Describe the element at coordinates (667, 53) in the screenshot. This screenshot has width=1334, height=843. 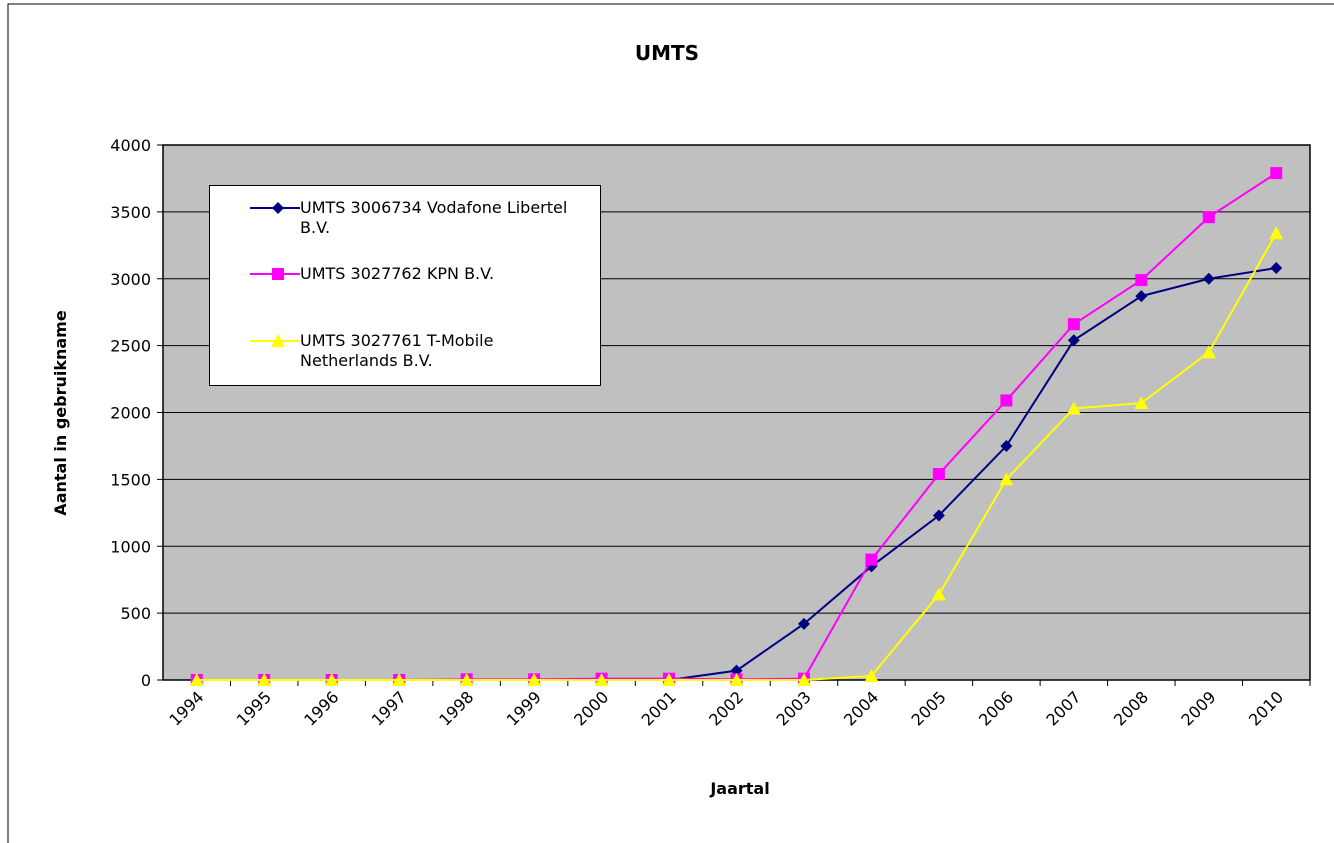
I see `chart-title: UMTS` at that location.